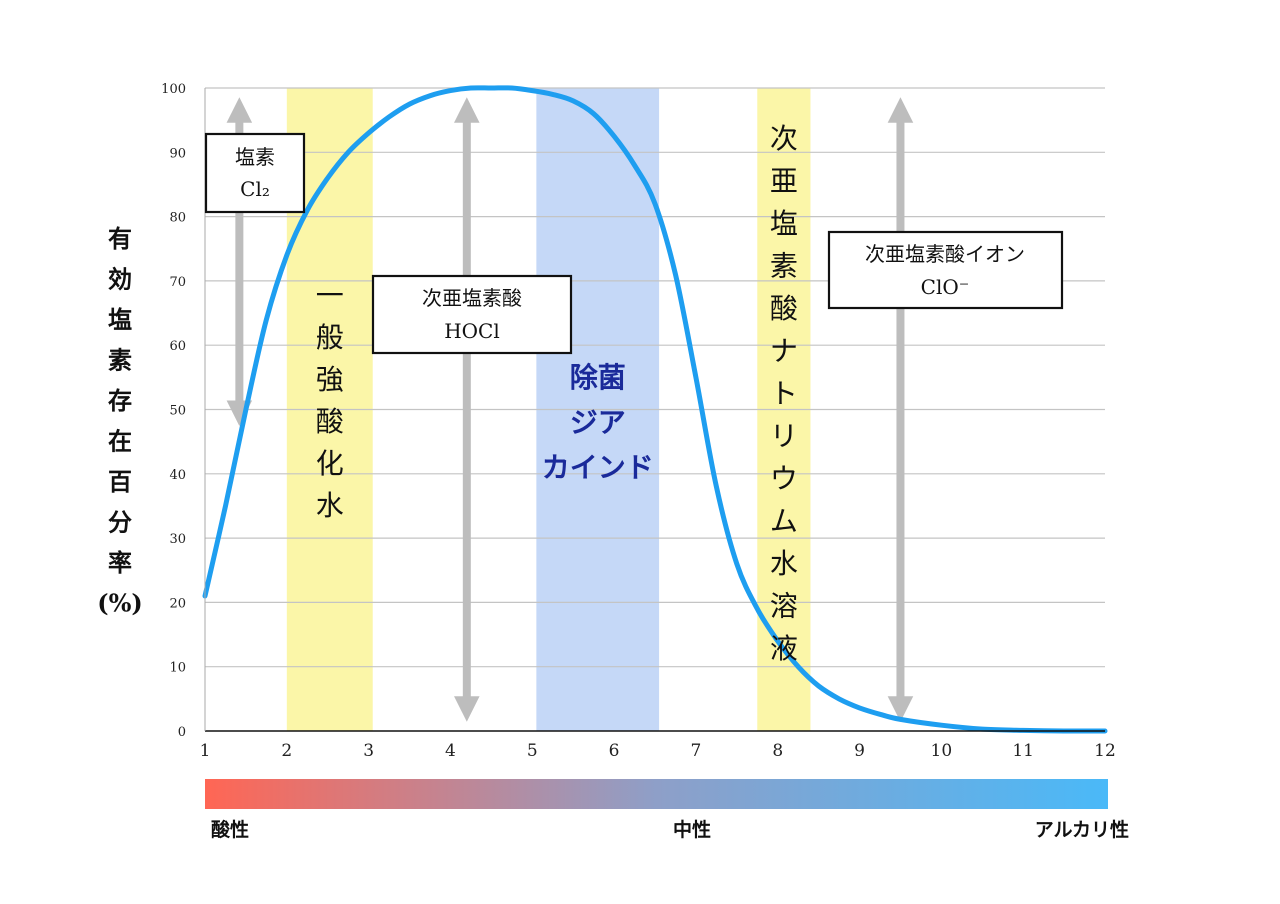 Image resolution: width=1280 pixels, height=904 pixels. What do you see at coordinates (330, 463) in the screenshot?
I see `band-label-char: 化` at bounding box center [330, 463].